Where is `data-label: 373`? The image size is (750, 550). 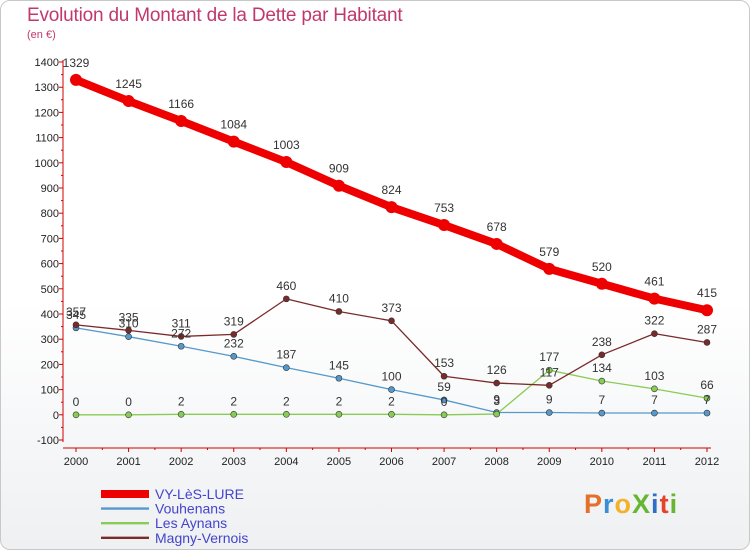 data-label: 373 is located at coordinates (391, 308).